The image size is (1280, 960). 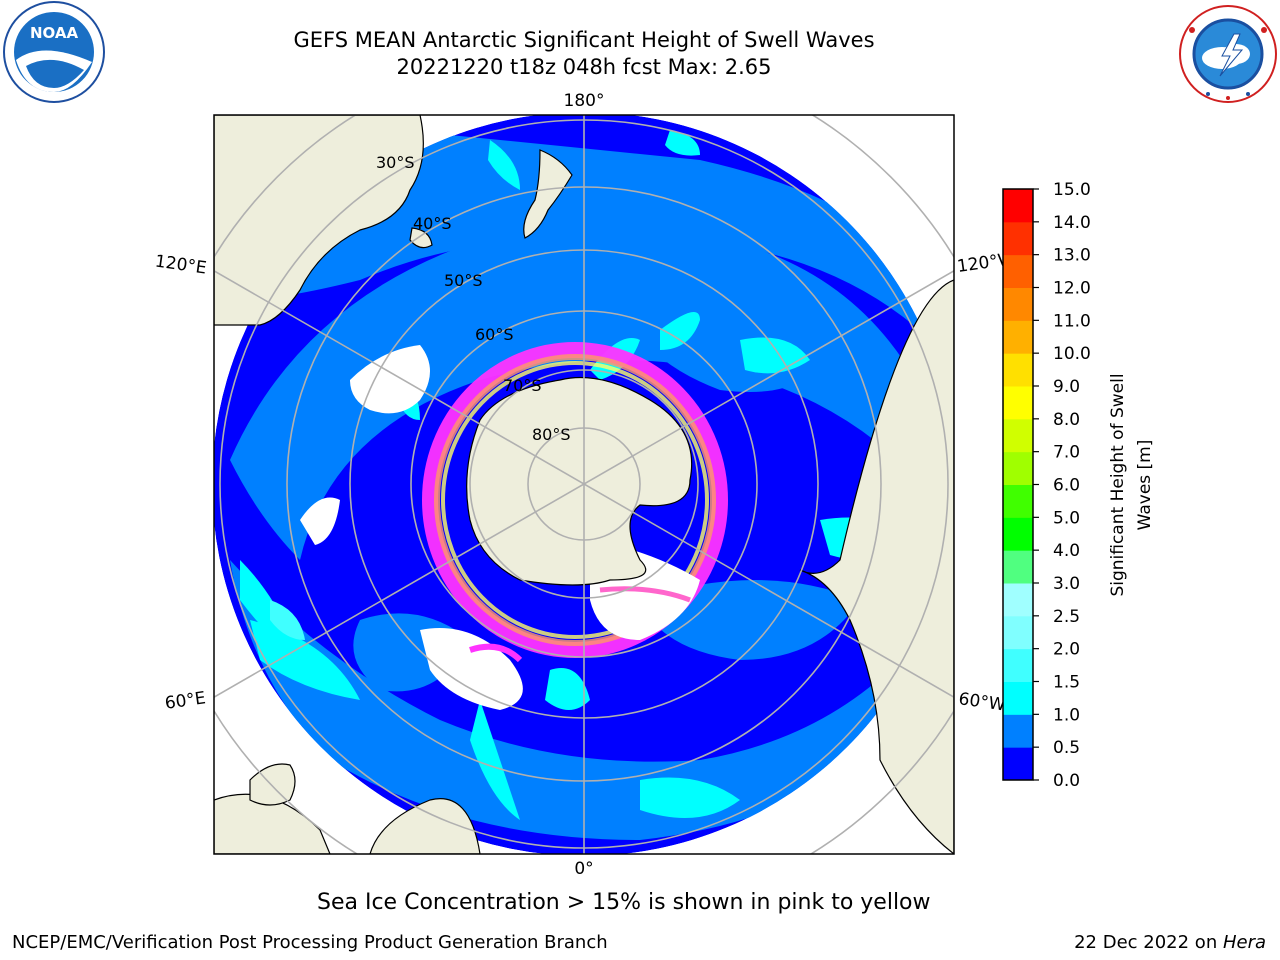 What do you see at coordinates (421, 238) in the screenshot?
I see `tasmania-land` at bounding box center [421, 238].